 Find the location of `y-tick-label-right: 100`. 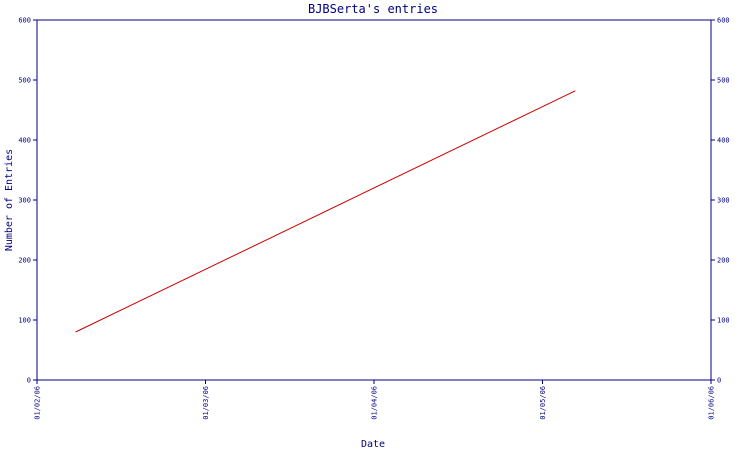

y-tick-label-right: 100 is located at coordinates (723, 321).